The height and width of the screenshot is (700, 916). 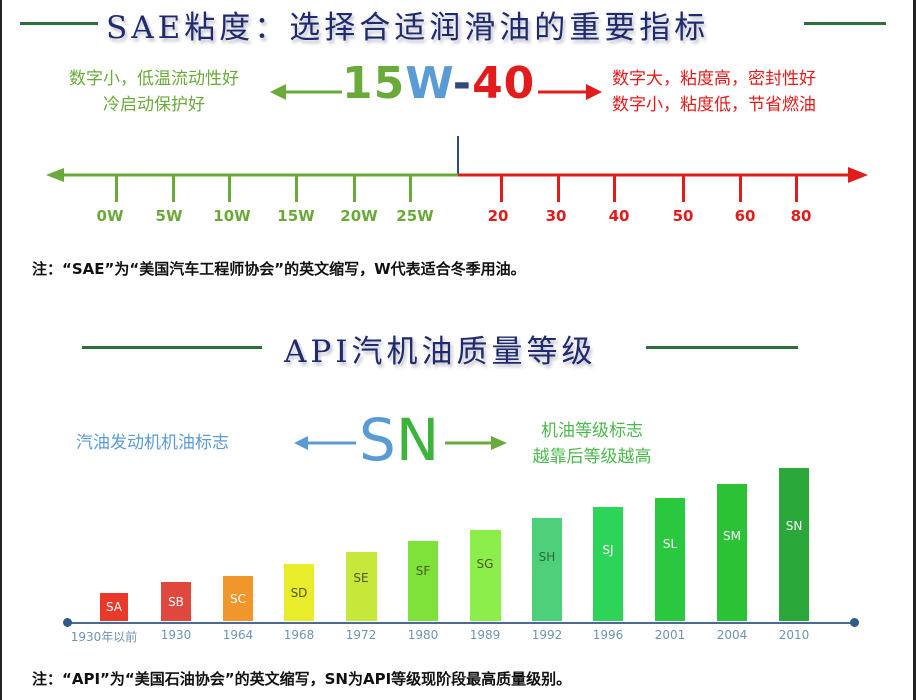 What do you see at coordinates (252, 175) in the screenshot?
I see `sae-axis-winter-arrow` at bounding box center [252, 175].